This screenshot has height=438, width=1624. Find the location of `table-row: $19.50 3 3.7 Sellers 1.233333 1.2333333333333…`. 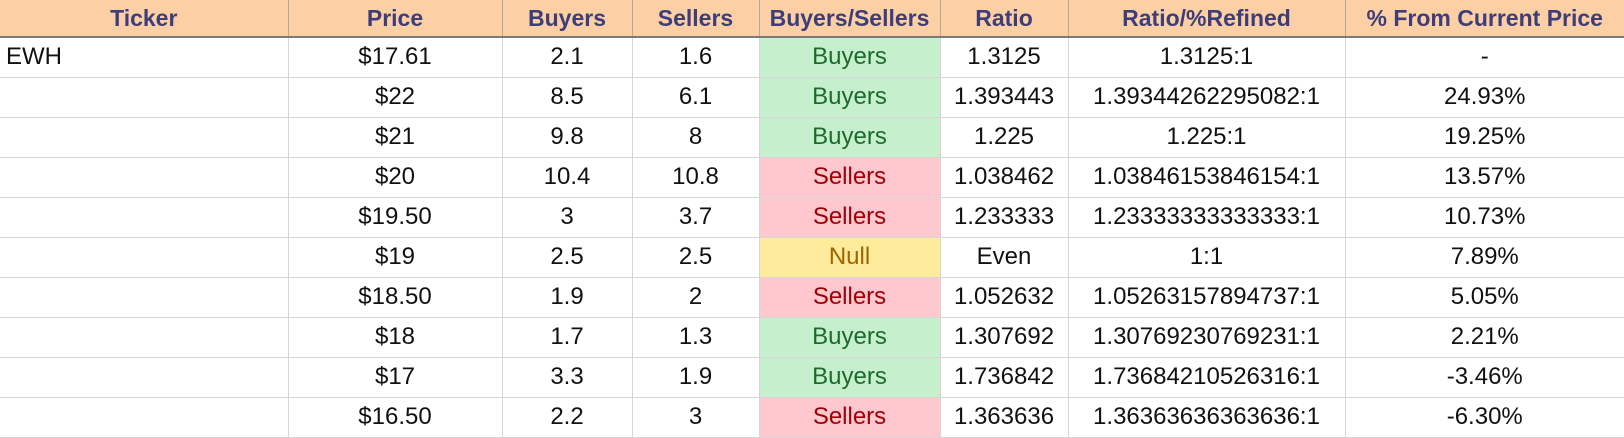

table-row: $19.50 3 3.7 Sellers 1.233333 1.2333333333333… is located at coordinates (812, 217).